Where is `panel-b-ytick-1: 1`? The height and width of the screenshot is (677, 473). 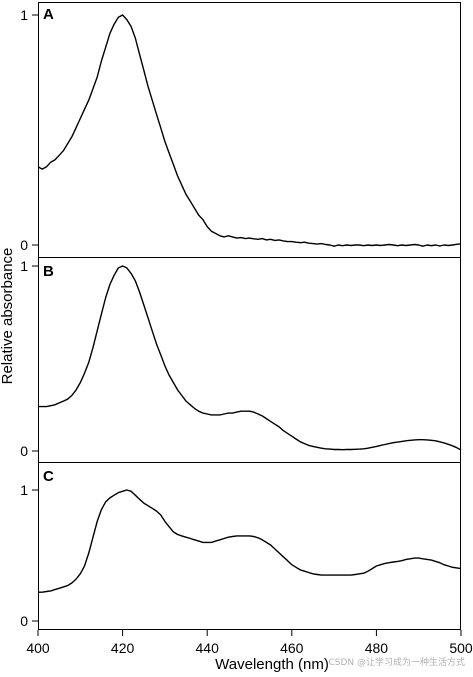
panel-b-ytick-1: 1 is located at coordinates (24, 266).